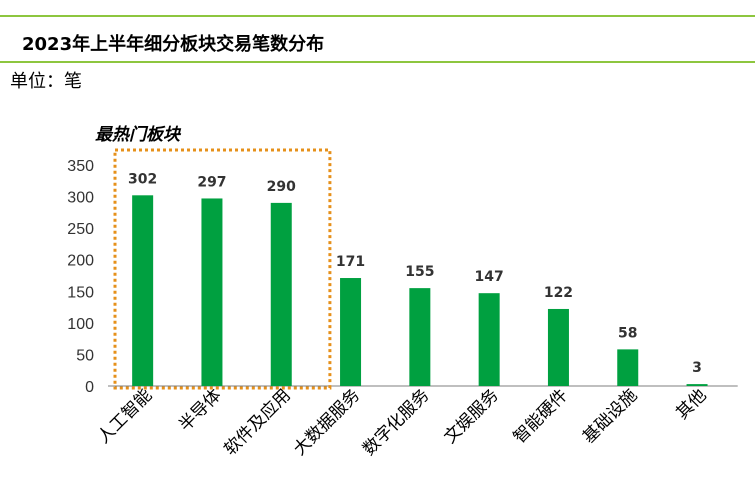 This screenshot has height=503, width=755. I want to click on y-tick-label: 100, so click(80, 324).